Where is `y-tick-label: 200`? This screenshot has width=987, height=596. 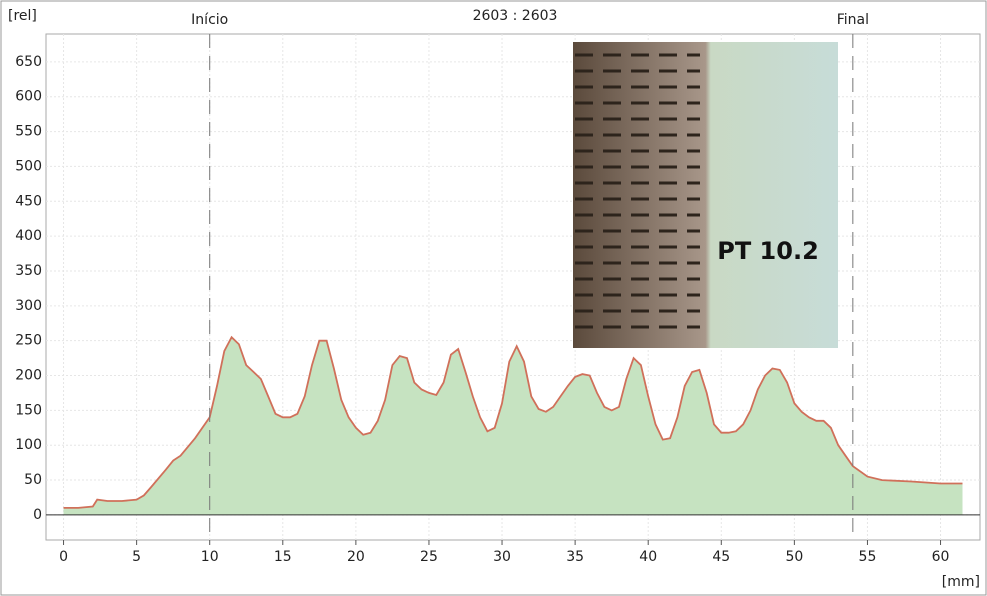 y-tick-label: 200 is located at coordinates (28, 376).